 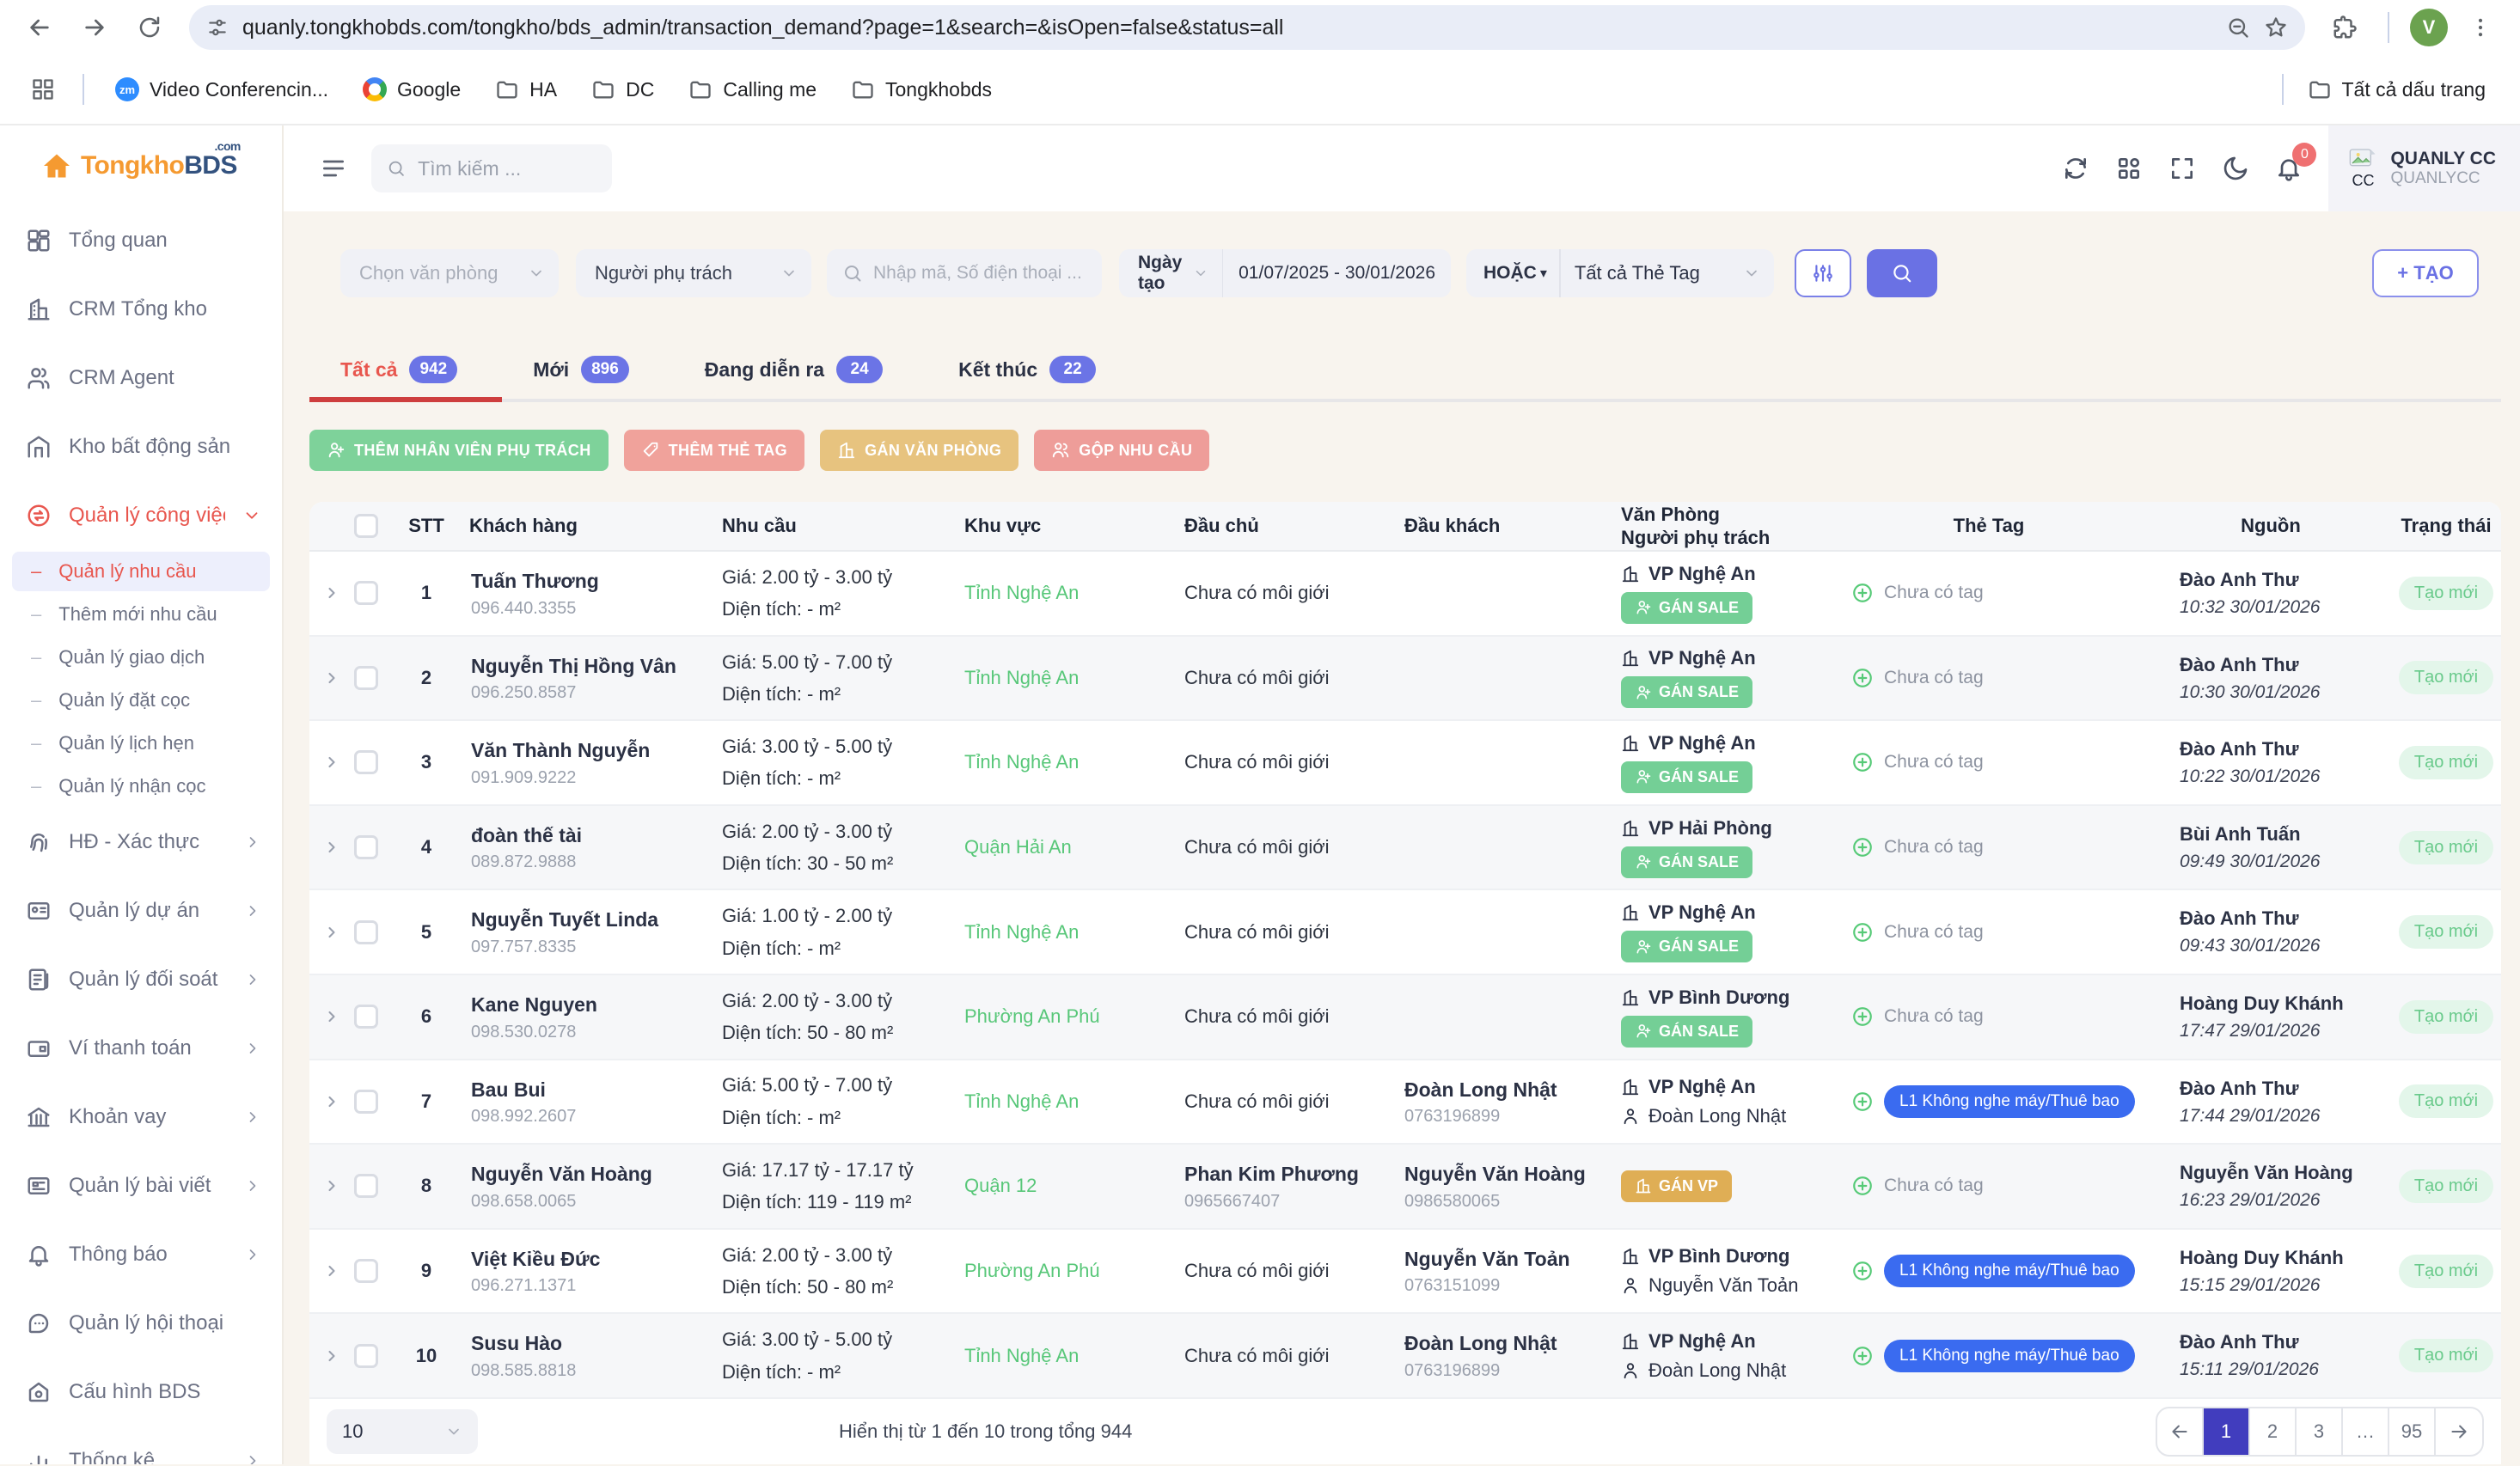 What do you see at coordinates (113, 743) in the screenshot?
I see `sidebar-subitem-quan-ly-lich-hen: – Quản lý lịch hẹn` at bounding box center [113, 743].